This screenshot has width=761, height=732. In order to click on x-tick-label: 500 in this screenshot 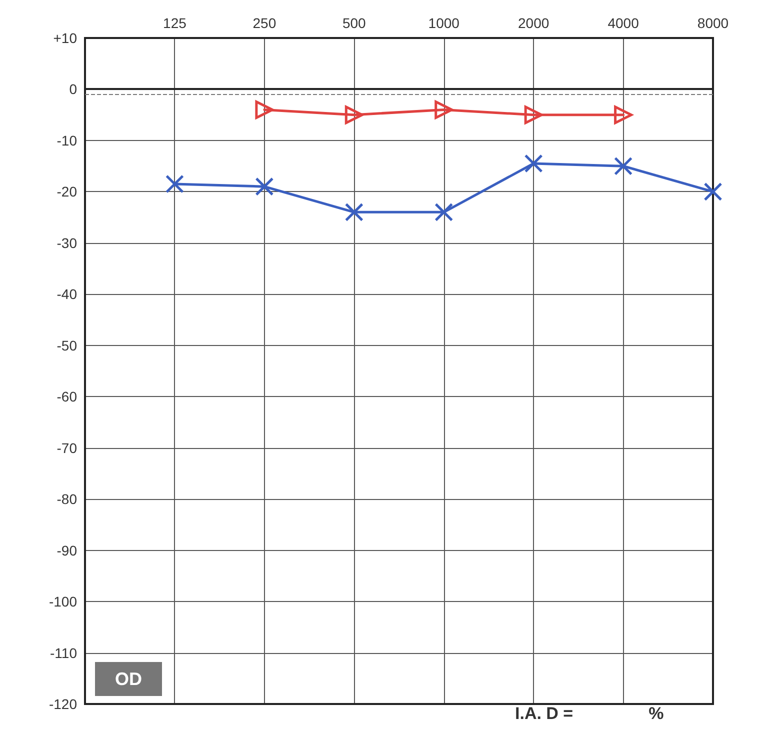, I will do `click(354, 23)`.